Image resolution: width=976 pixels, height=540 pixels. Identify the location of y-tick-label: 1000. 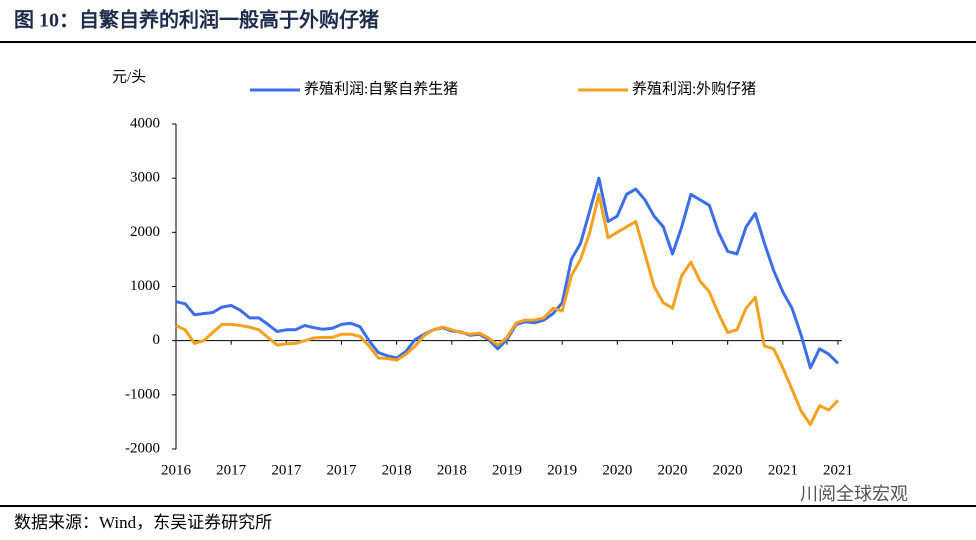
(145, 286).